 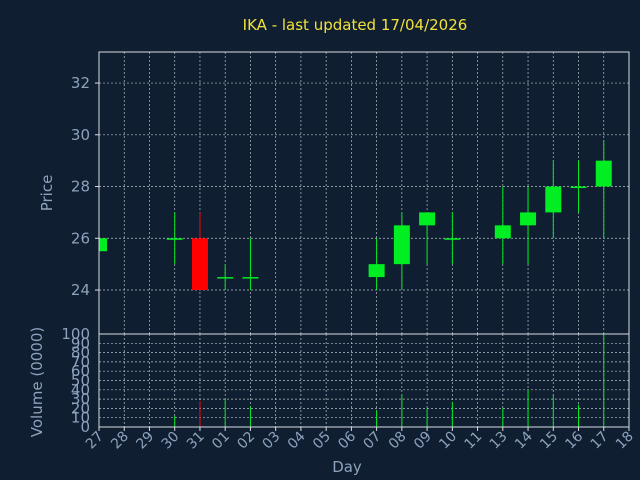 What do you see at coordinates (600, 441) in the screenshot?
I see `x-tick-label: 17` at bounding box center [600, 441].